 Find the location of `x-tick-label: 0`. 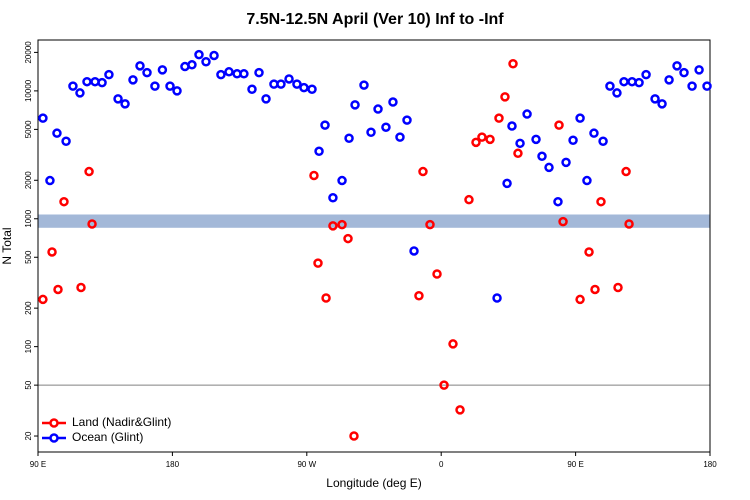

x-tick-label: 0 is located at coordinates (441, 464).